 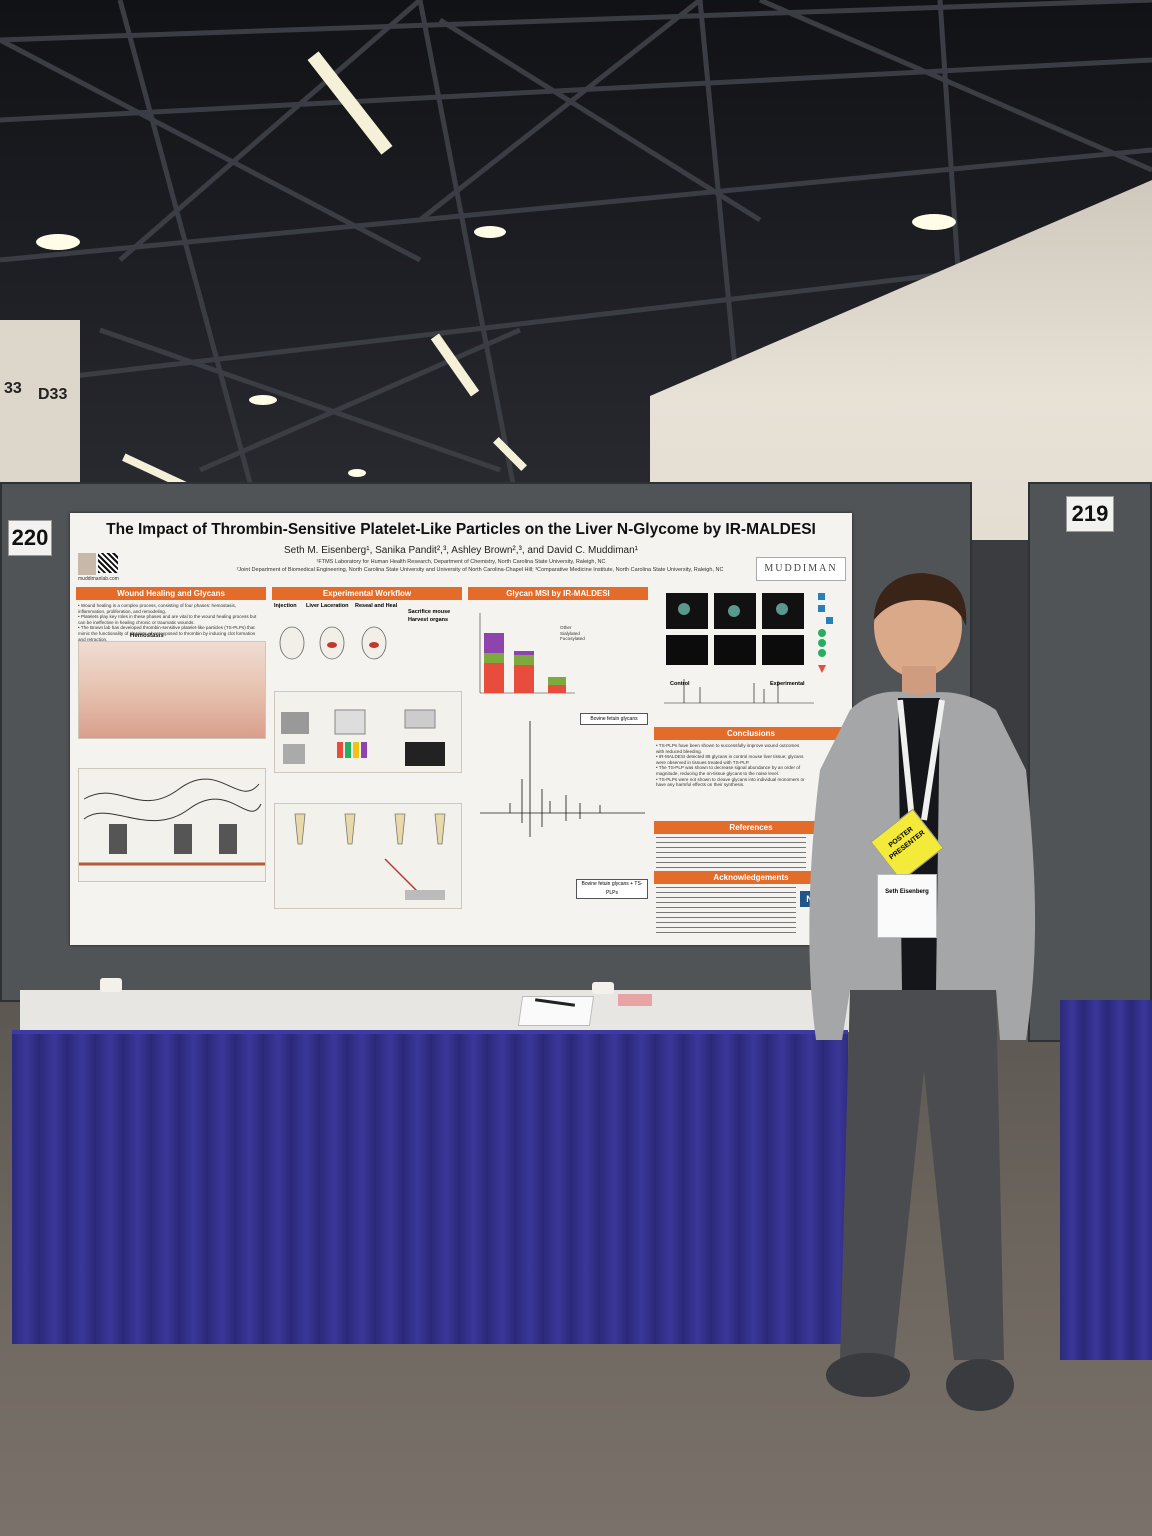 What do you see at coordinates (1090, 514) in the screenshot?
I see `booth-number-right: 219` at bounding box center [1090, 514].